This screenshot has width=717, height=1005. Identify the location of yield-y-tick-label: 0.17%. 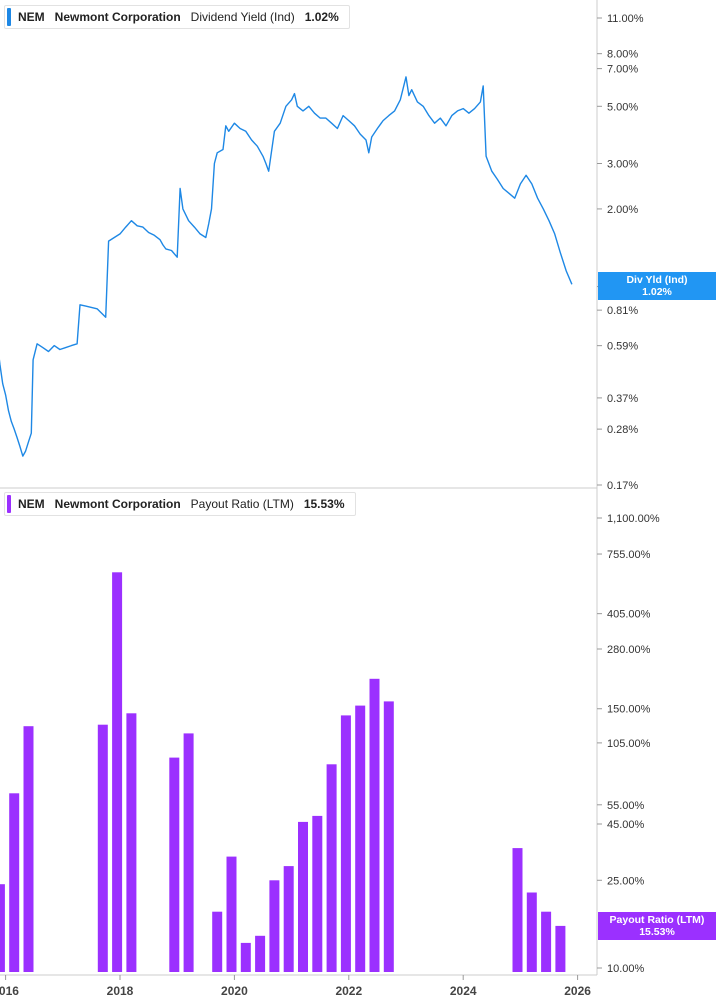
(622, 486).